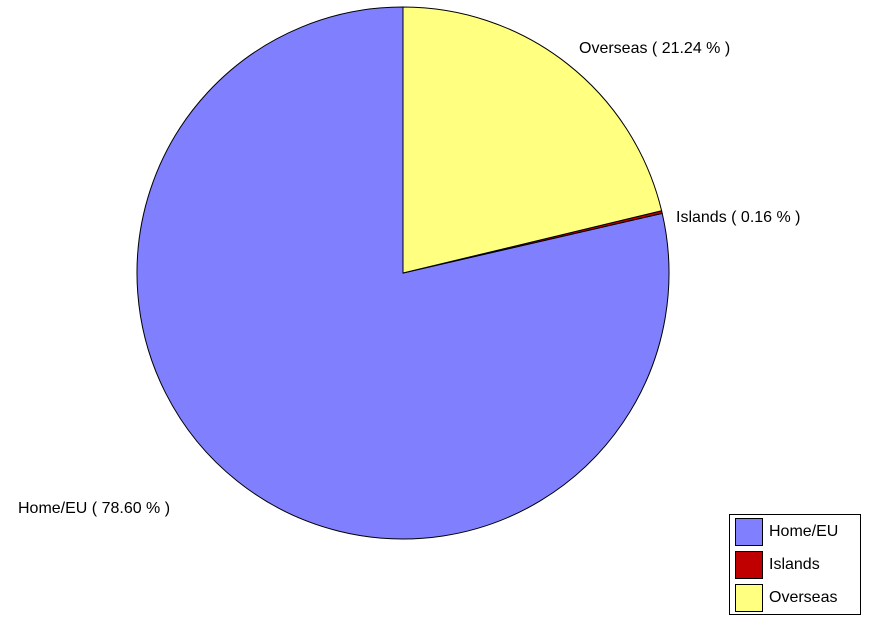  What do you see at coordinates (738, 217) in the screenshot?
I see `pie-label-islands: Islands ( 0.16 % )` at bounding box center [738, 217].